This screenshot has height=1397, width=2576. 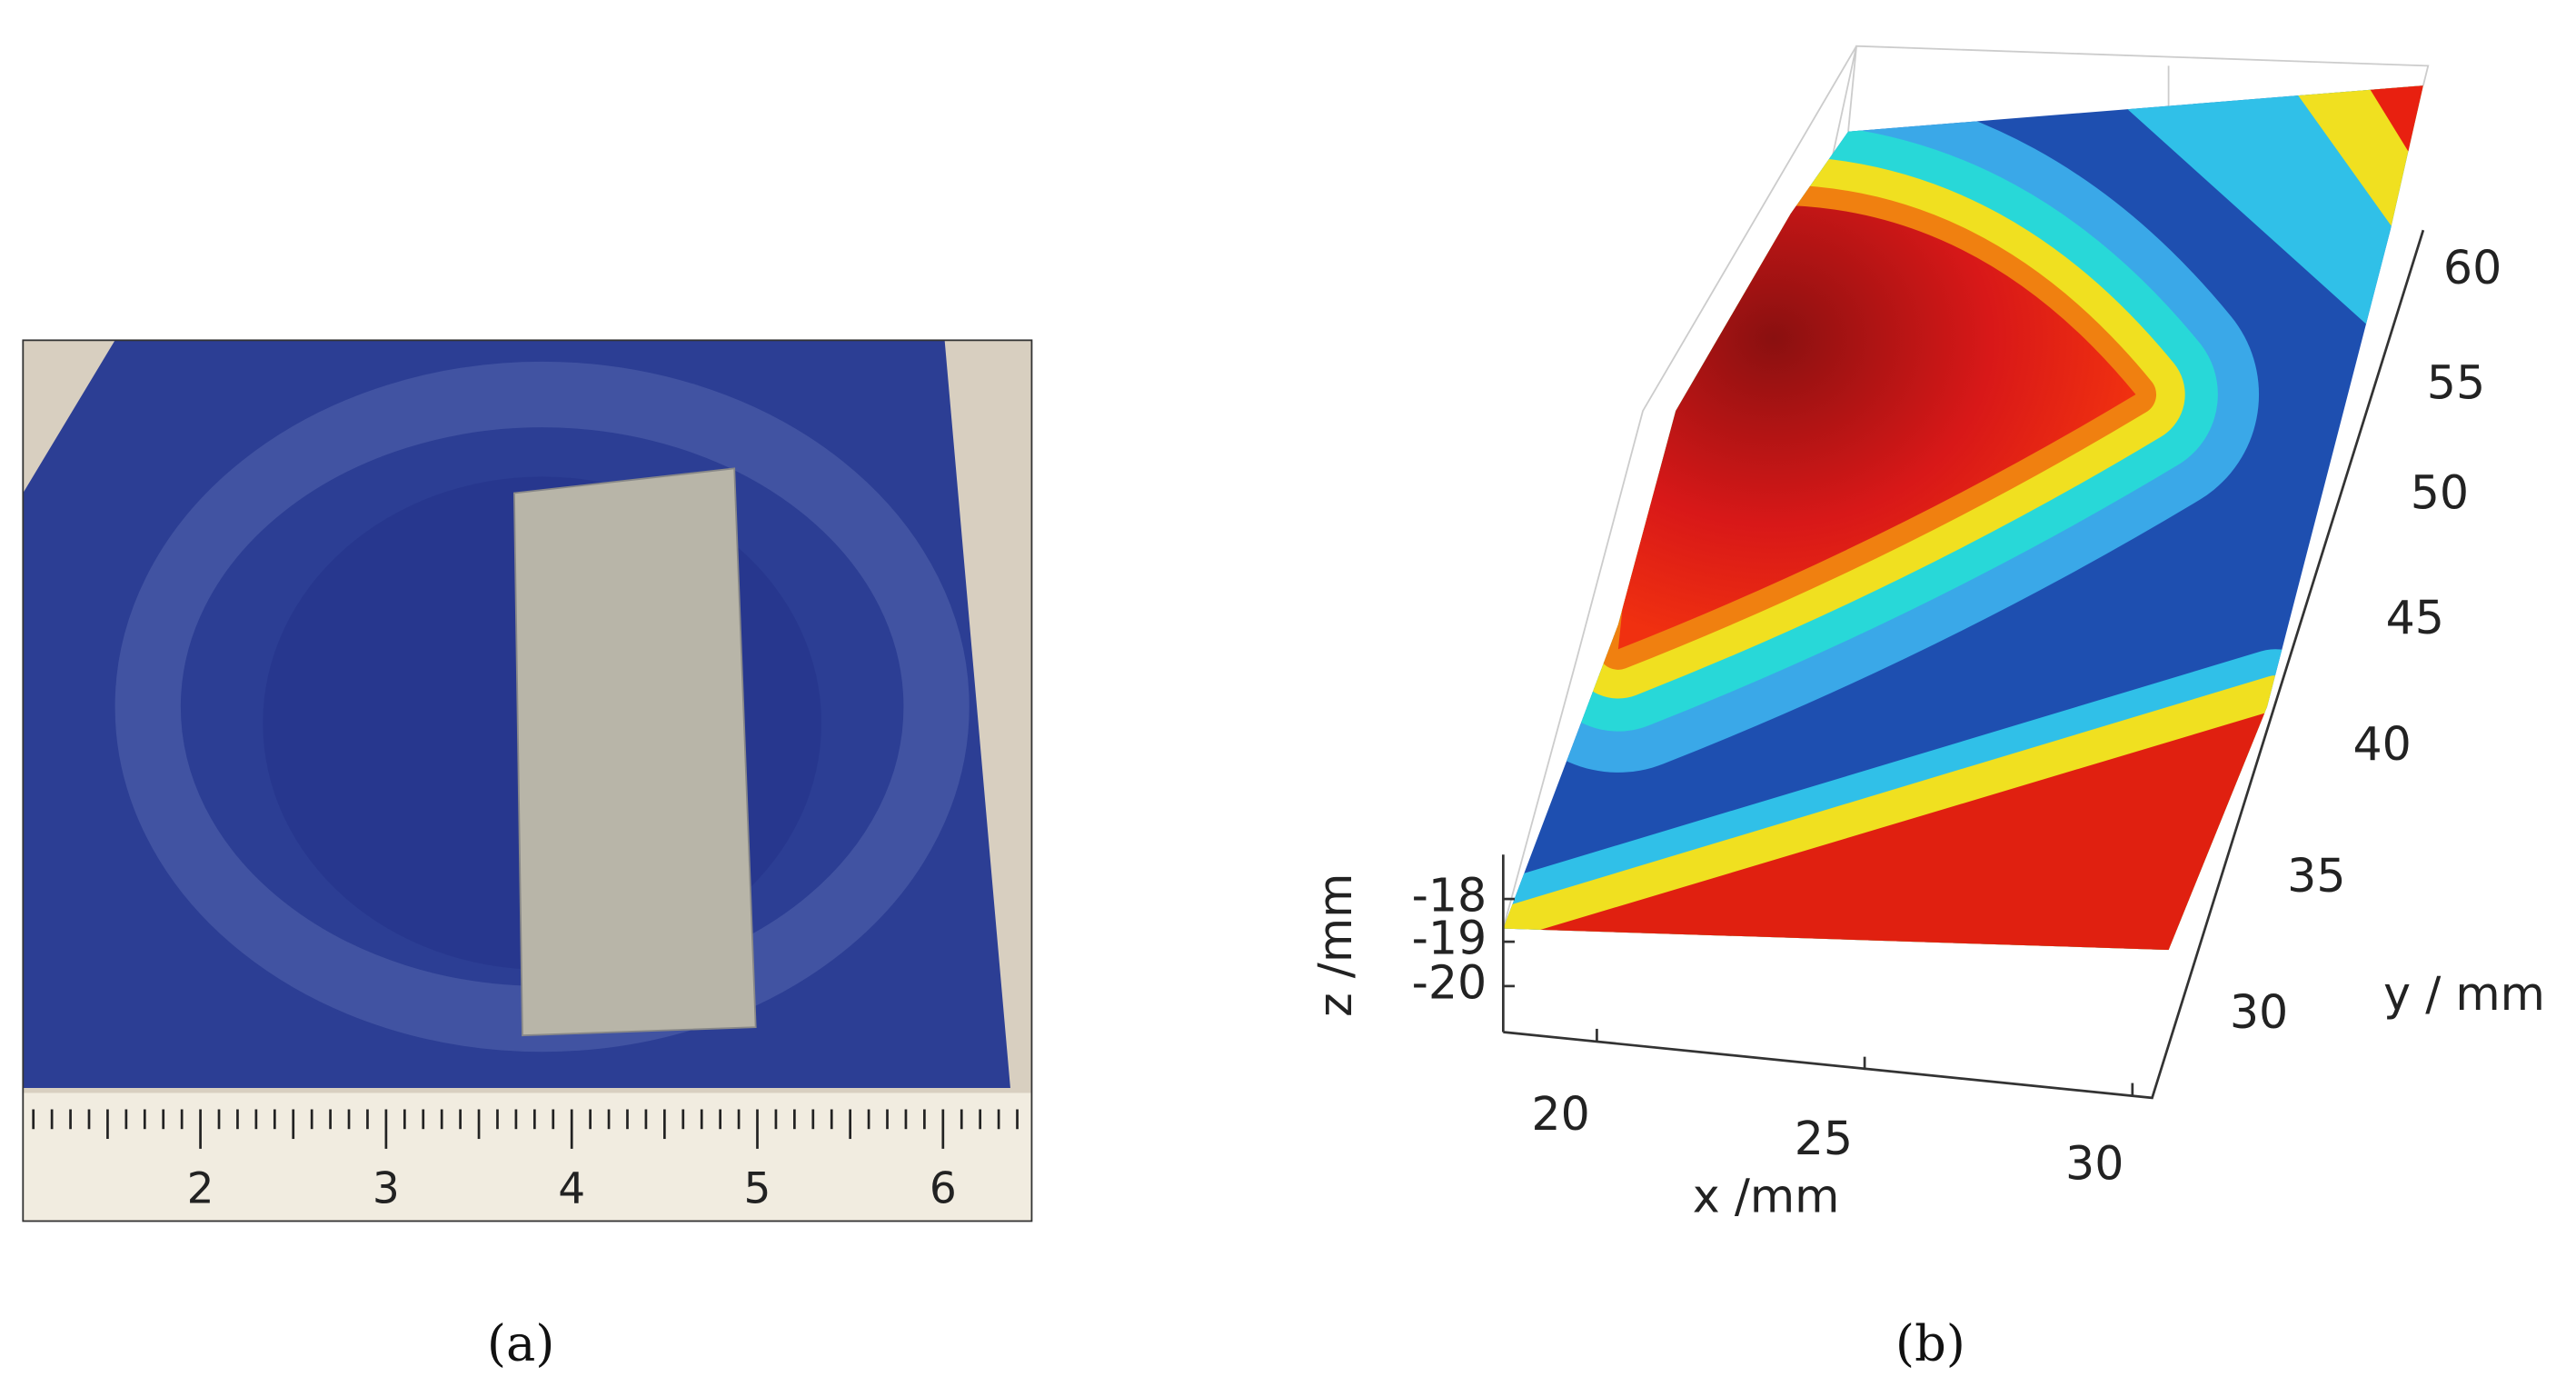 I want to click on caption: (b), so click(x=1930, y=1343).